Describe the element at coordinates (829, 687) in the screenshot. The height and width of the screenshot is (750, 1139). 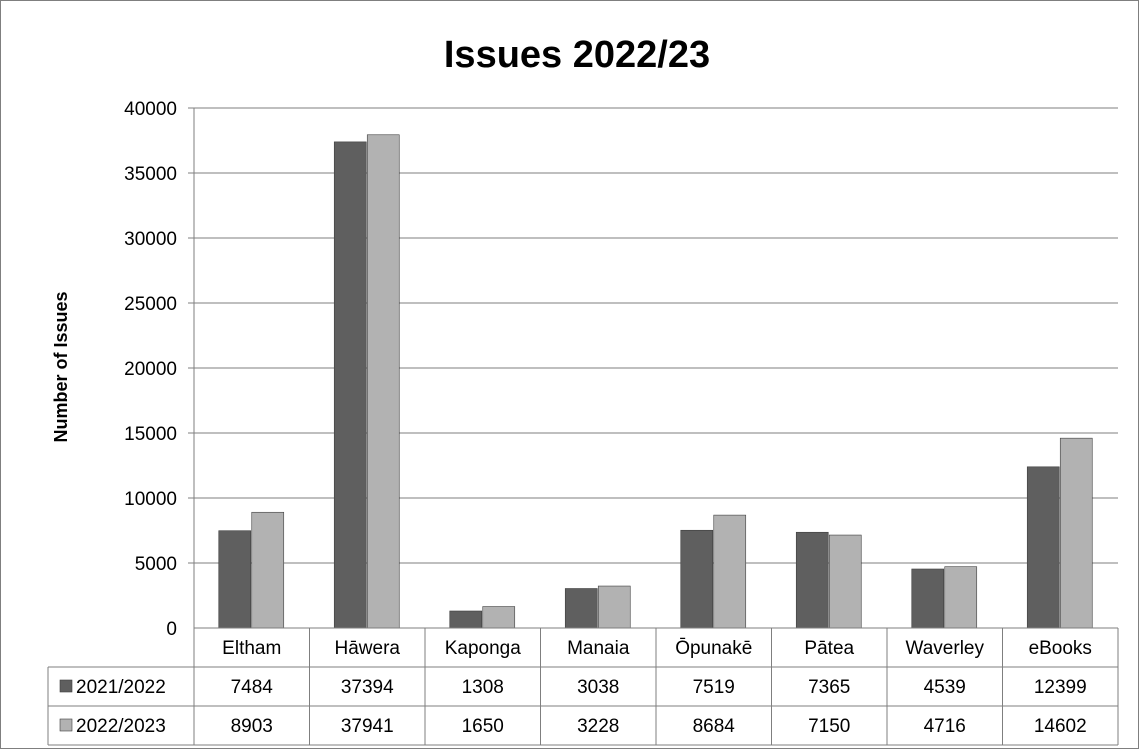
I see `data-table-value: 7365` at that location.